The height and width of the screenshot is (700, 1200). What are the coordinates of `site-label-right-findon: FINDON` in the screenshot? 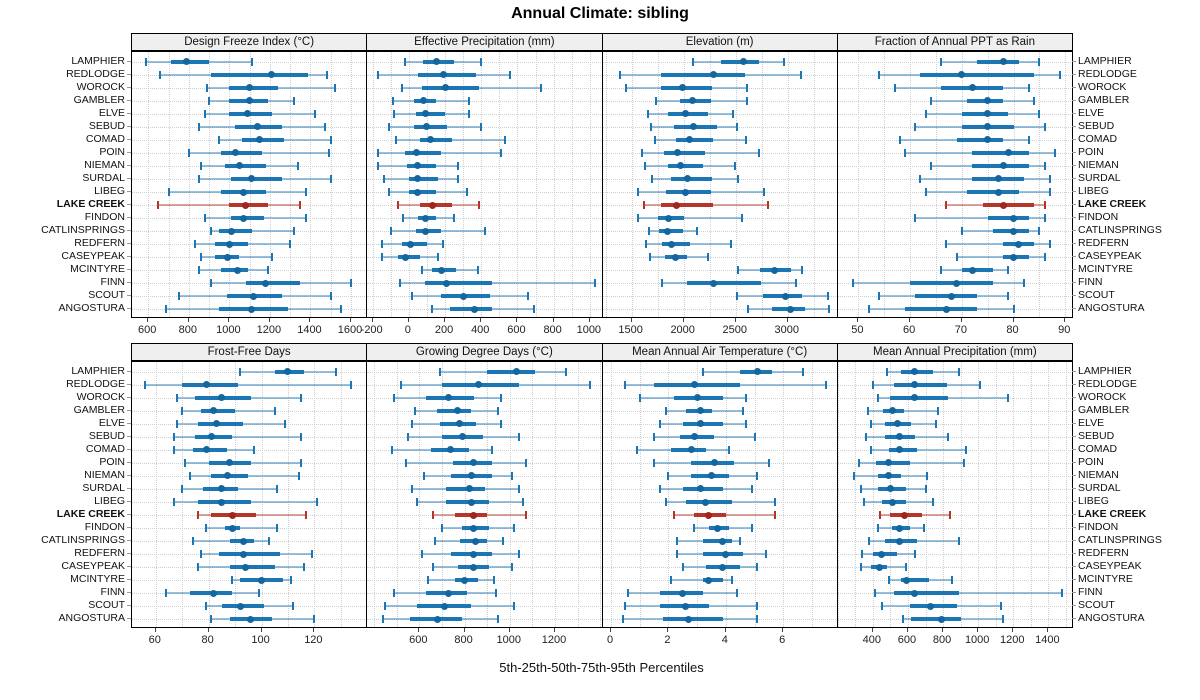 It's located at (1098, 527).